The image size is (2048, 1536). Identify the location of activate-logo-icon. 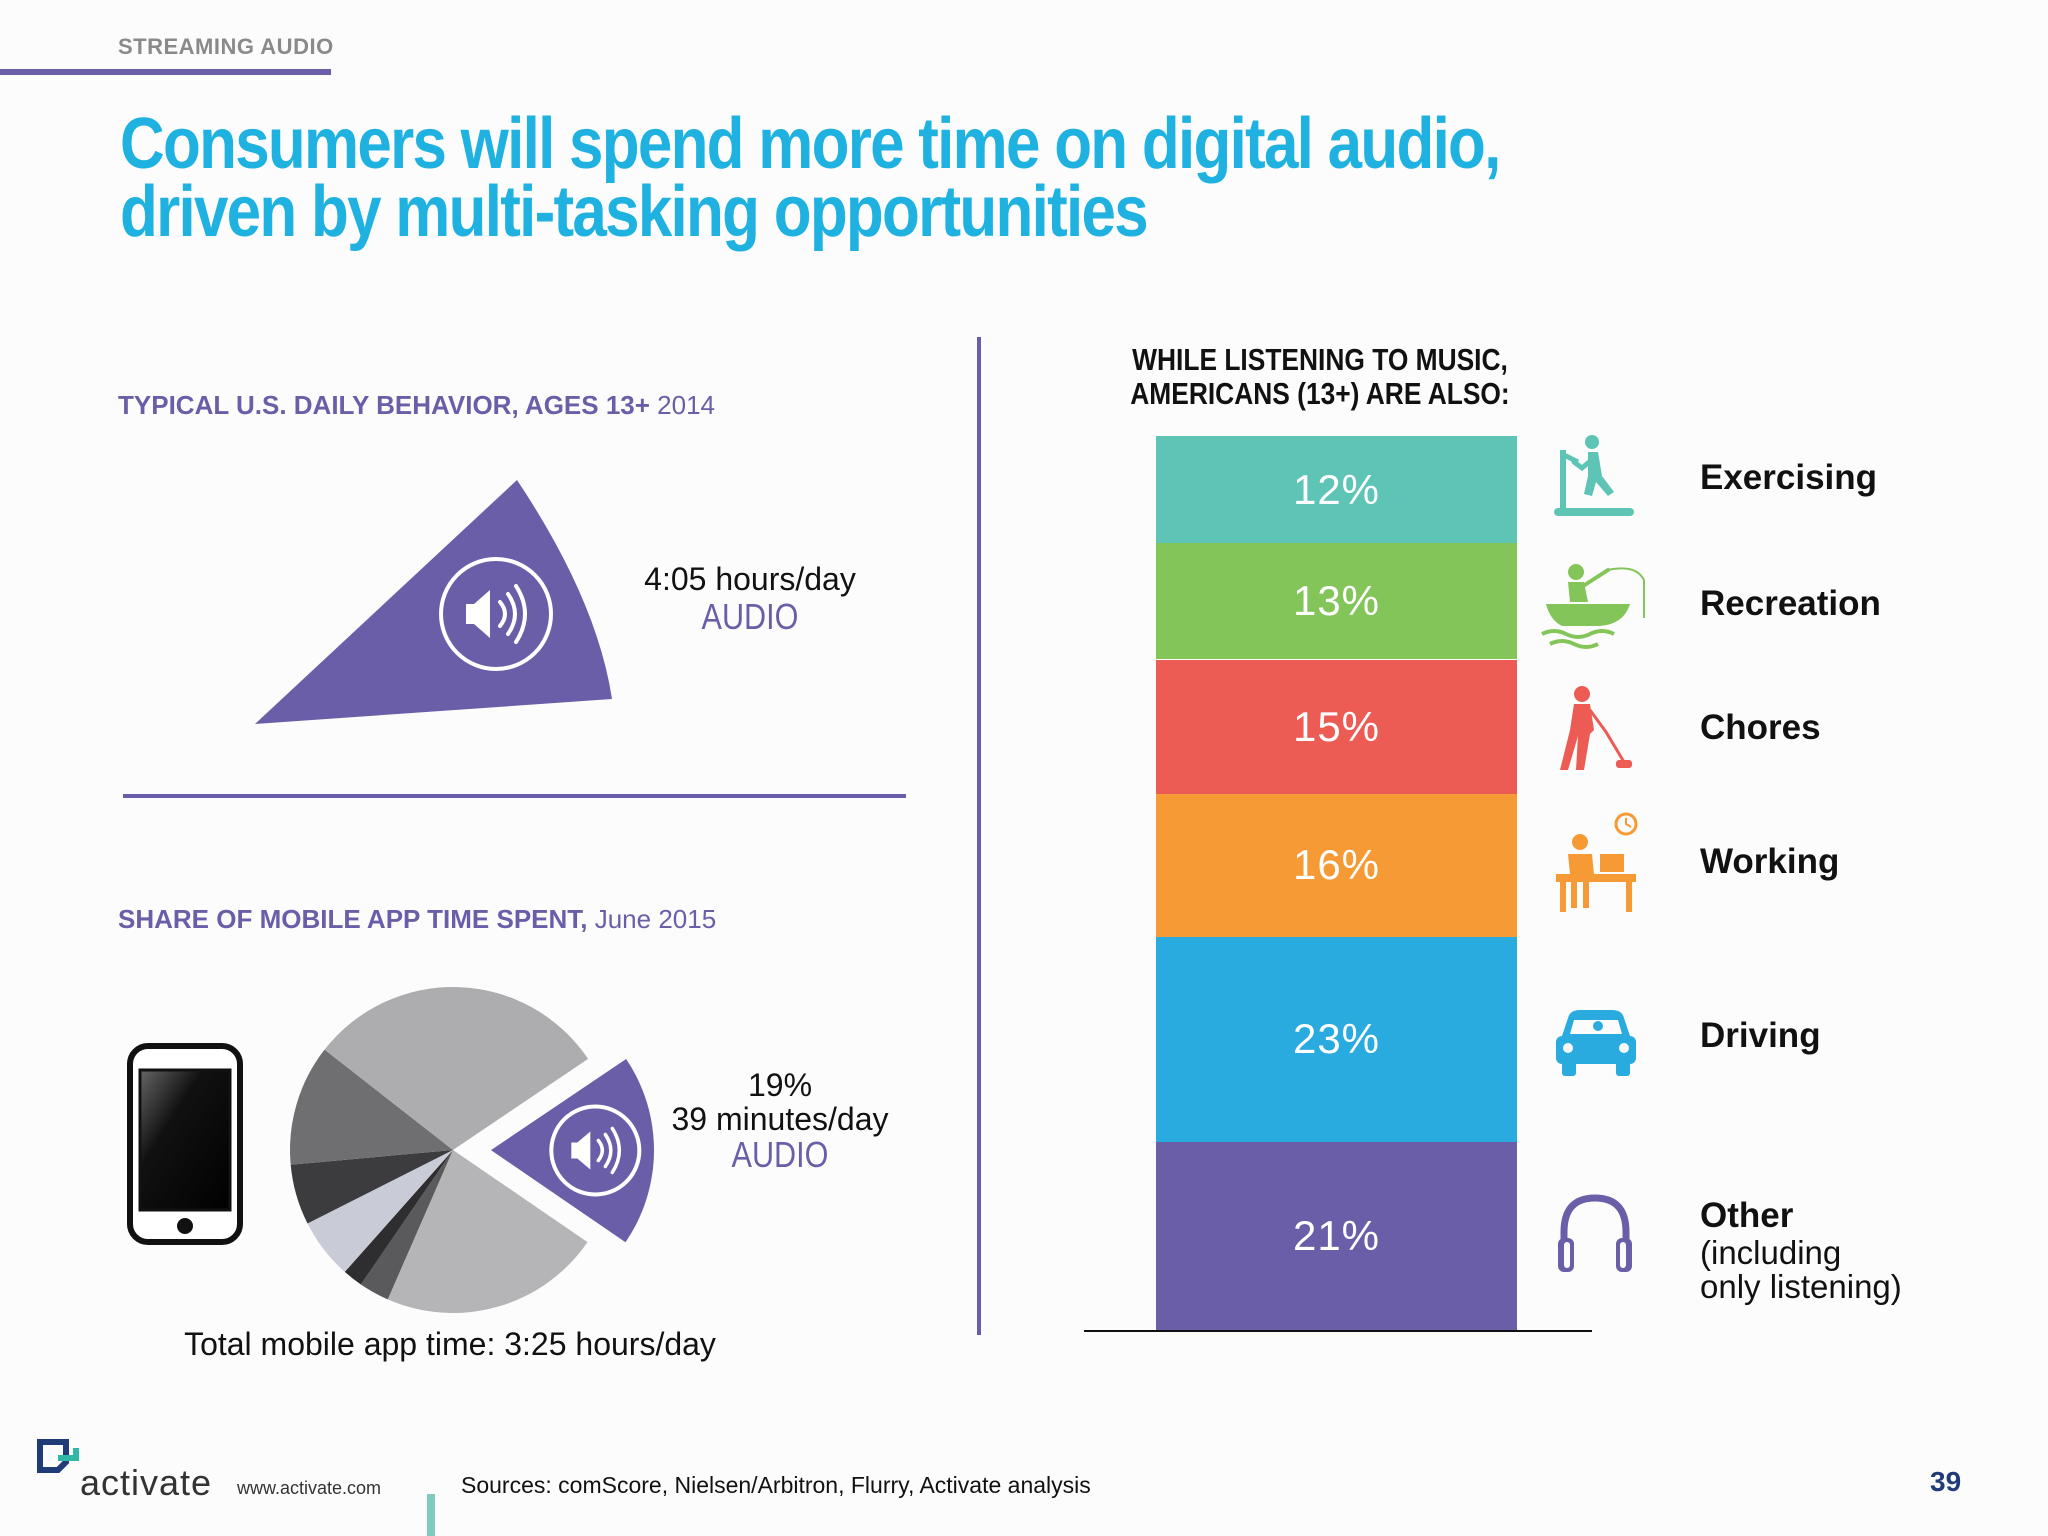
(58, 1456).